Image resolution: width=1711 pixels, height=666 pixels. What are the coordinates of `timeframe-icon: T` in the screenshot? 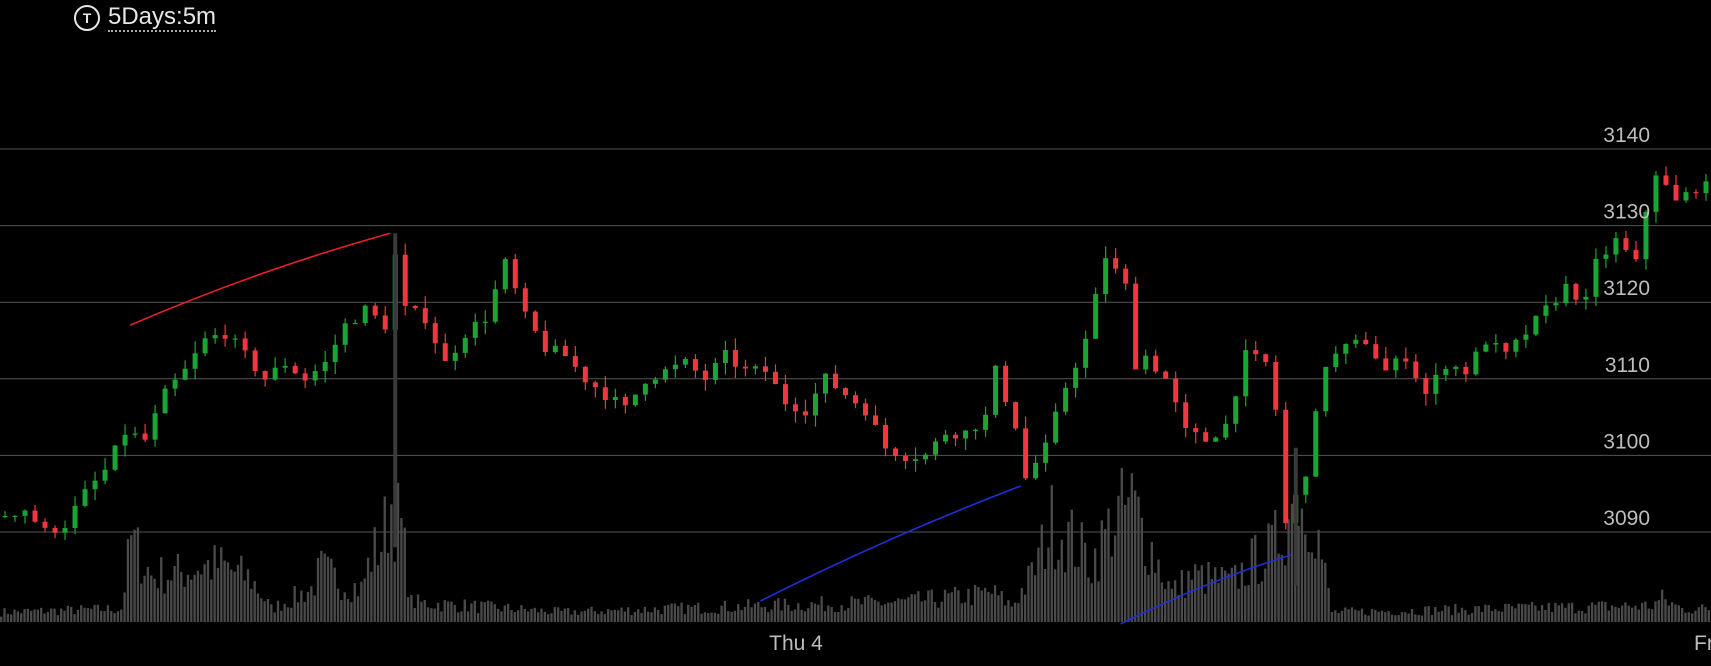 It's located at (87, 18).